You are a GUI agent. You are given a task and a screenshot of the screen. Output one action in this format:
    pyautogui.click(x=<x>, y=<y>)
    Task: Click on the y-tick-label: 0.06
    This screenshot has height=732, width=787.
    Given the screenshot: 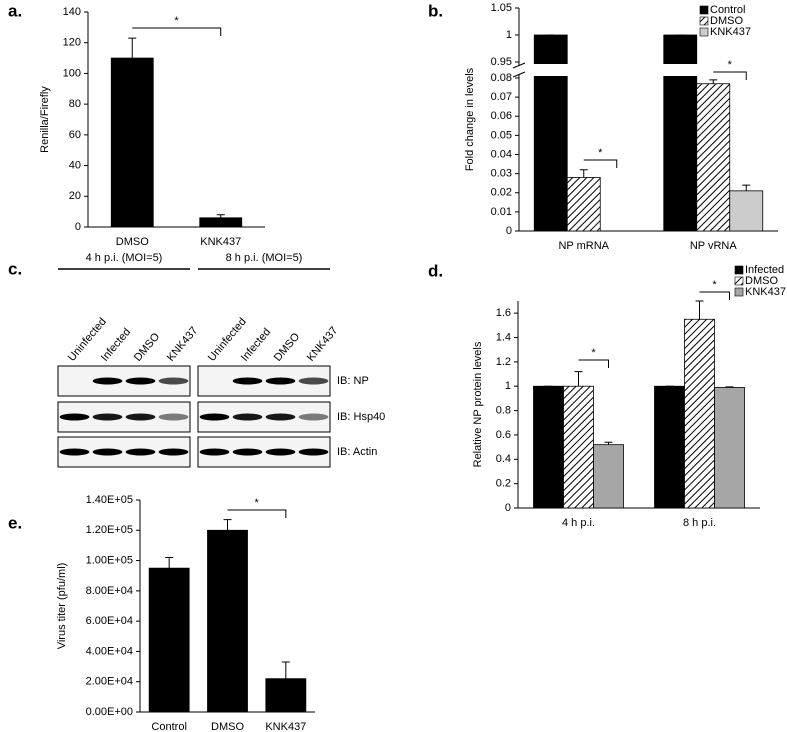 What is the action you would take?
    pyautogui.click(x=501, y=116)
    